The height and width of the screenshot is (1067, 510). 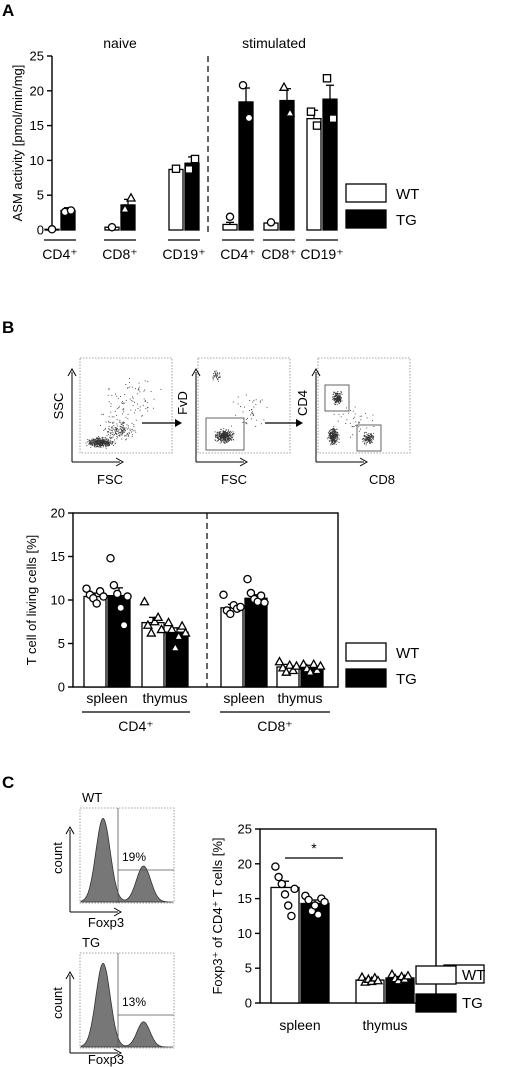 I want to click on flow-plot-cd4-cd8: CD4 CD8, so click(x=353, y=422).